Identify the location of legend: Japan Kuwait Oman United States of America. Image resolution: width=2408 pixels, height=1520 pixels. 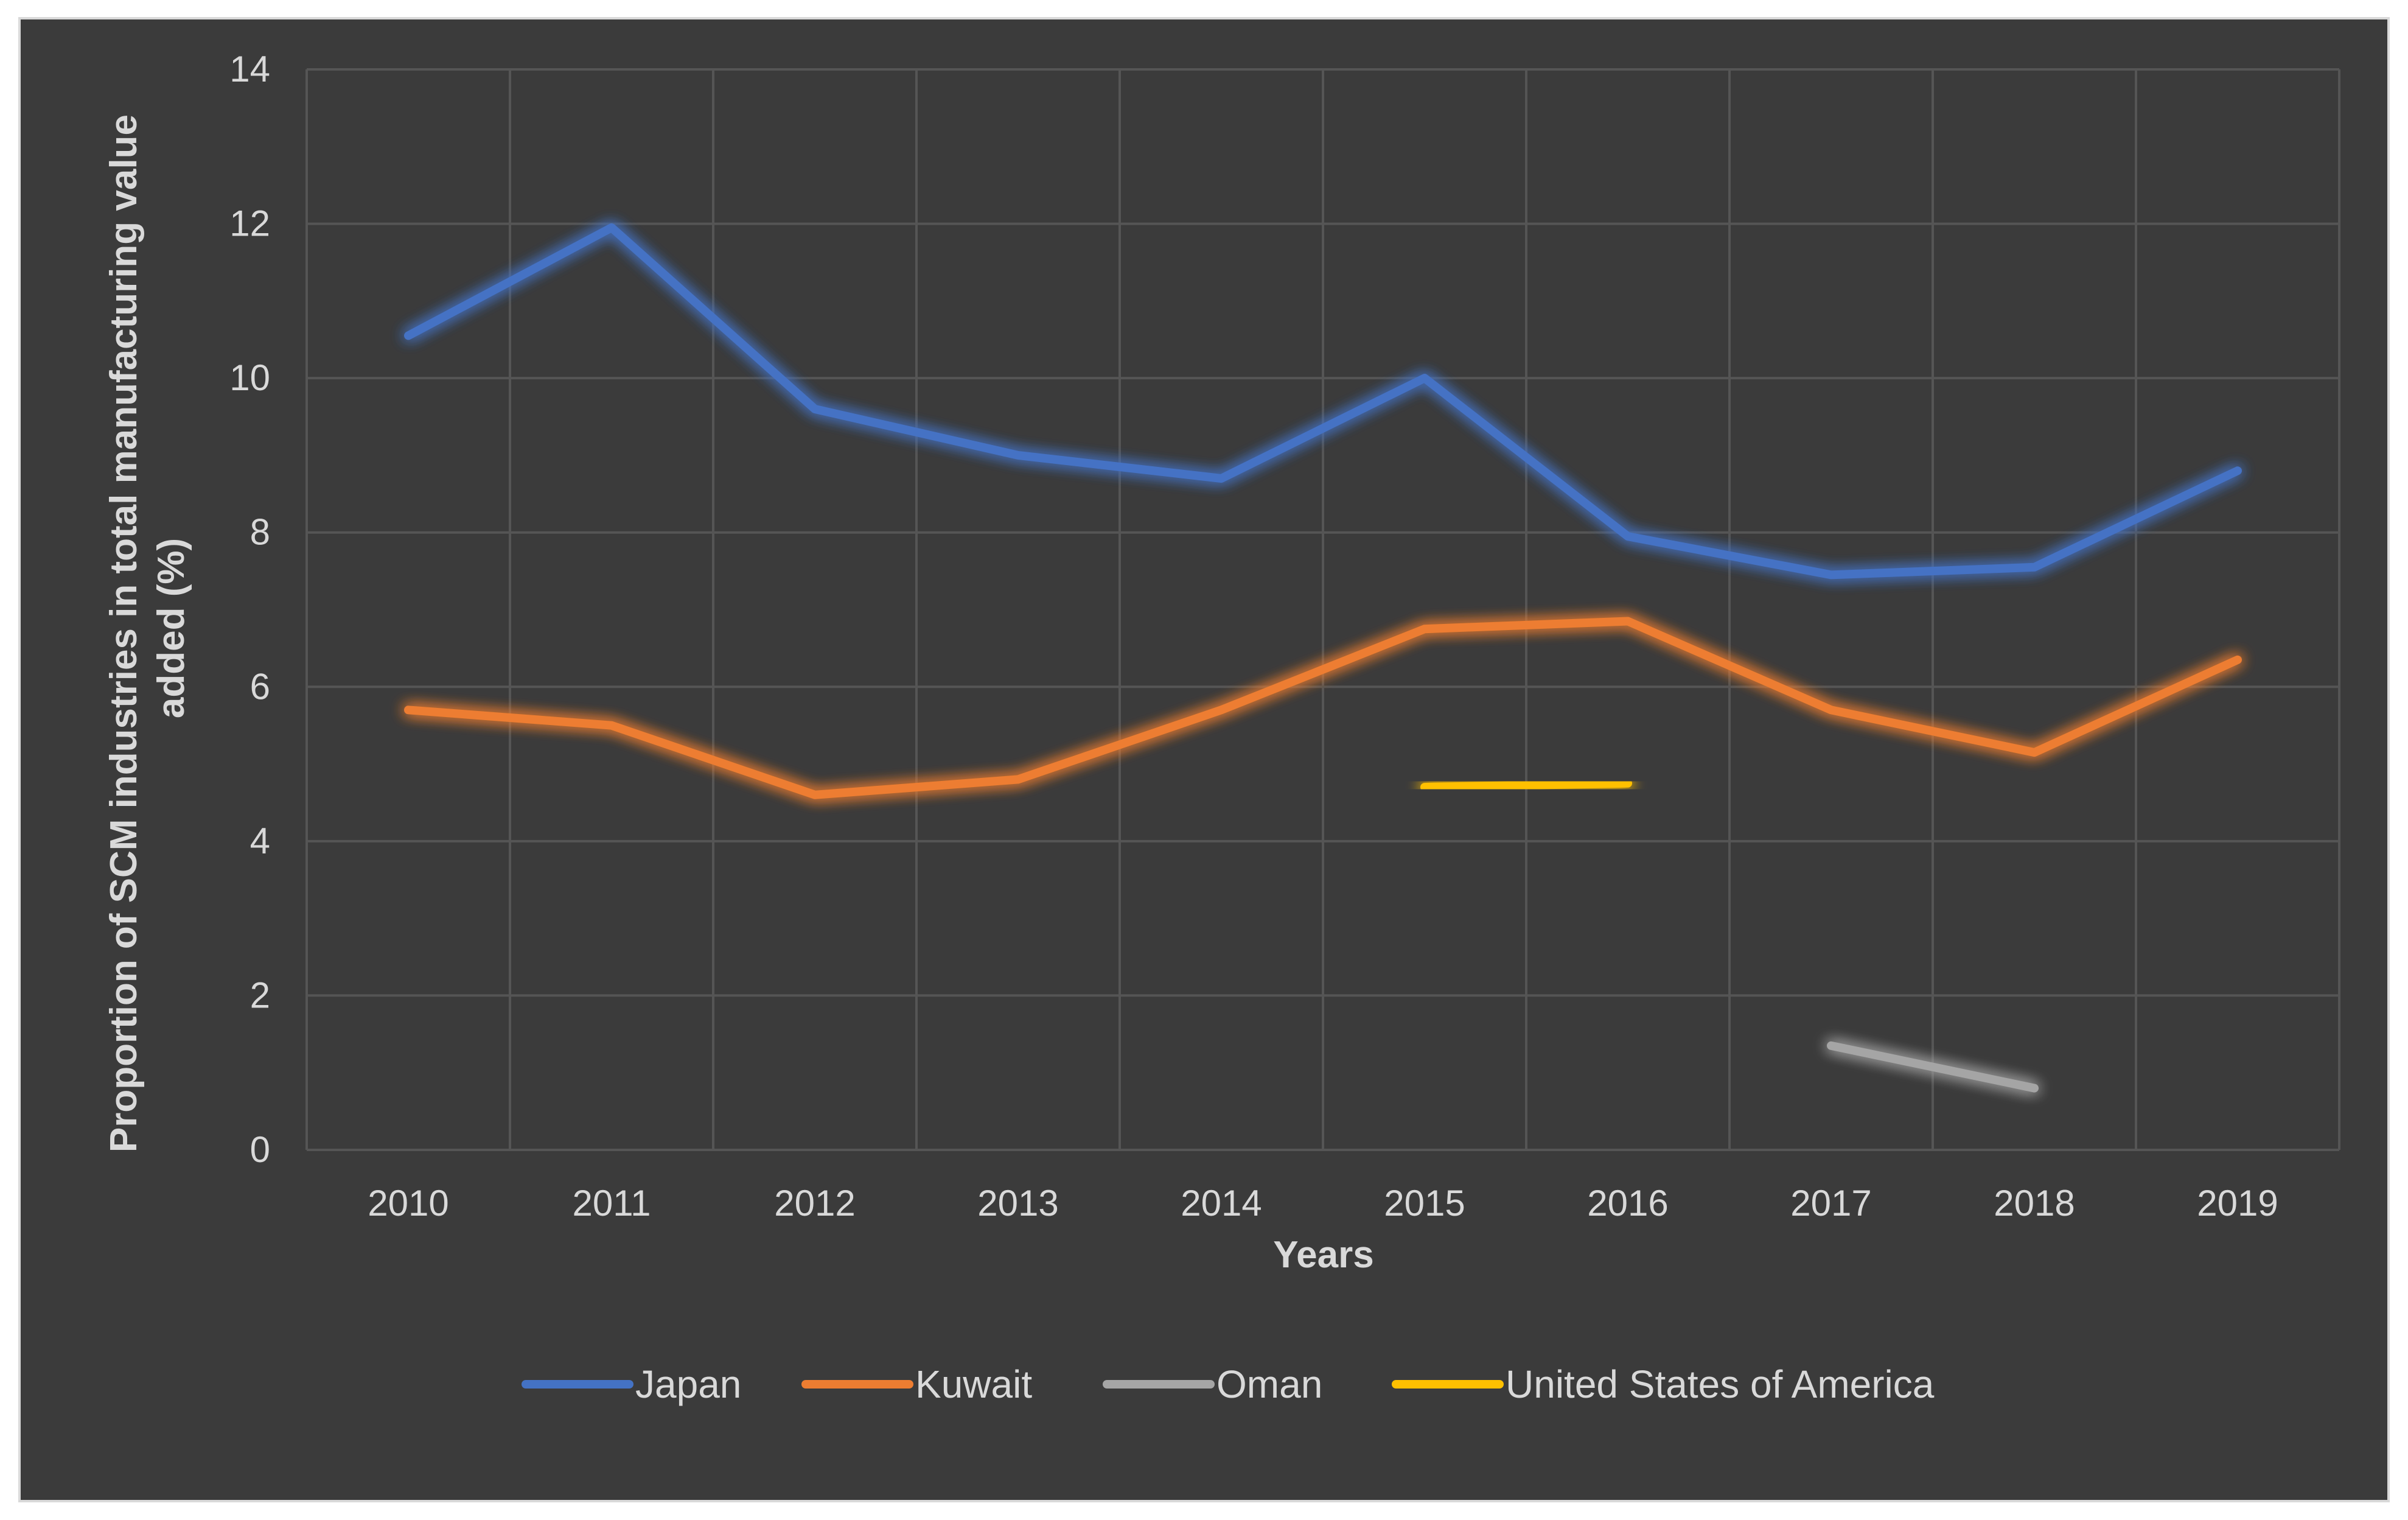
(1228, 1384).